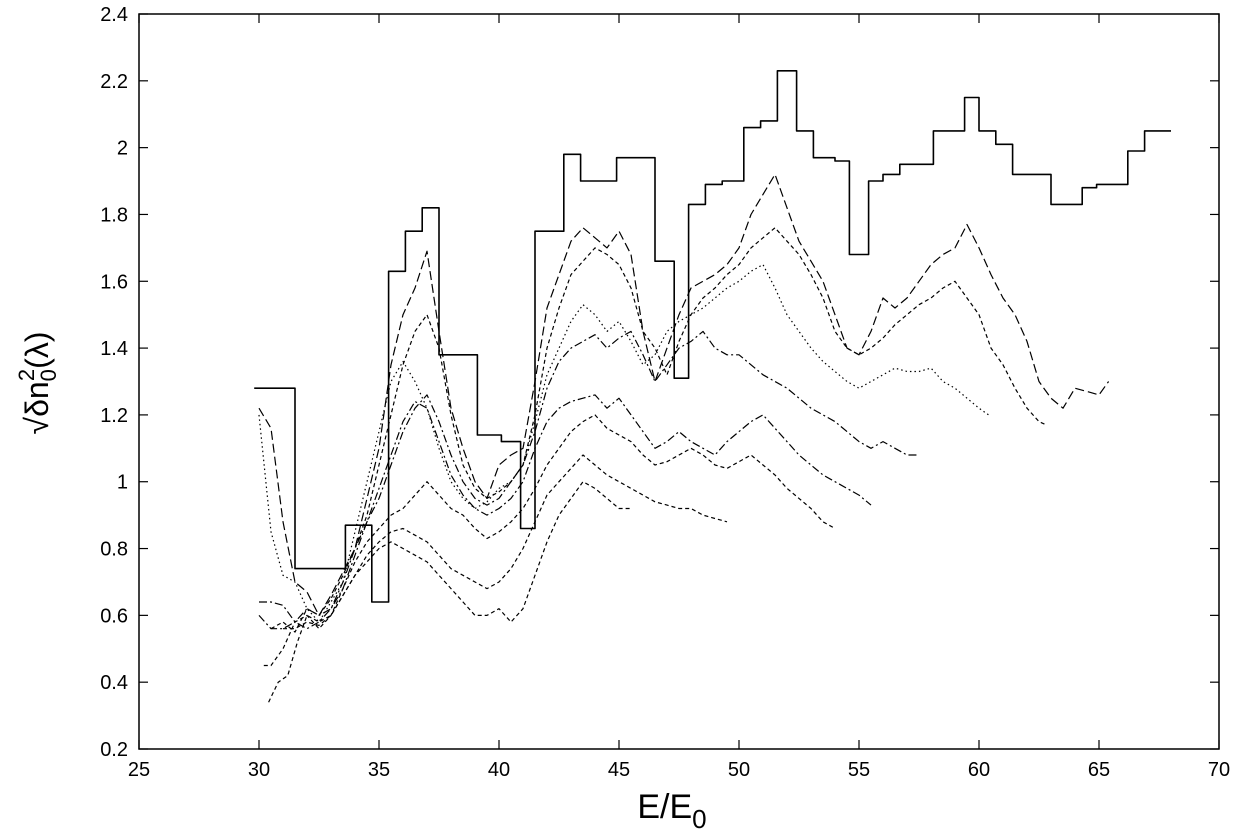 Image resolution: width=1250 pixels, height=837 pixels. I want to click on y-tick-label: 2.4, so click(114, 15).